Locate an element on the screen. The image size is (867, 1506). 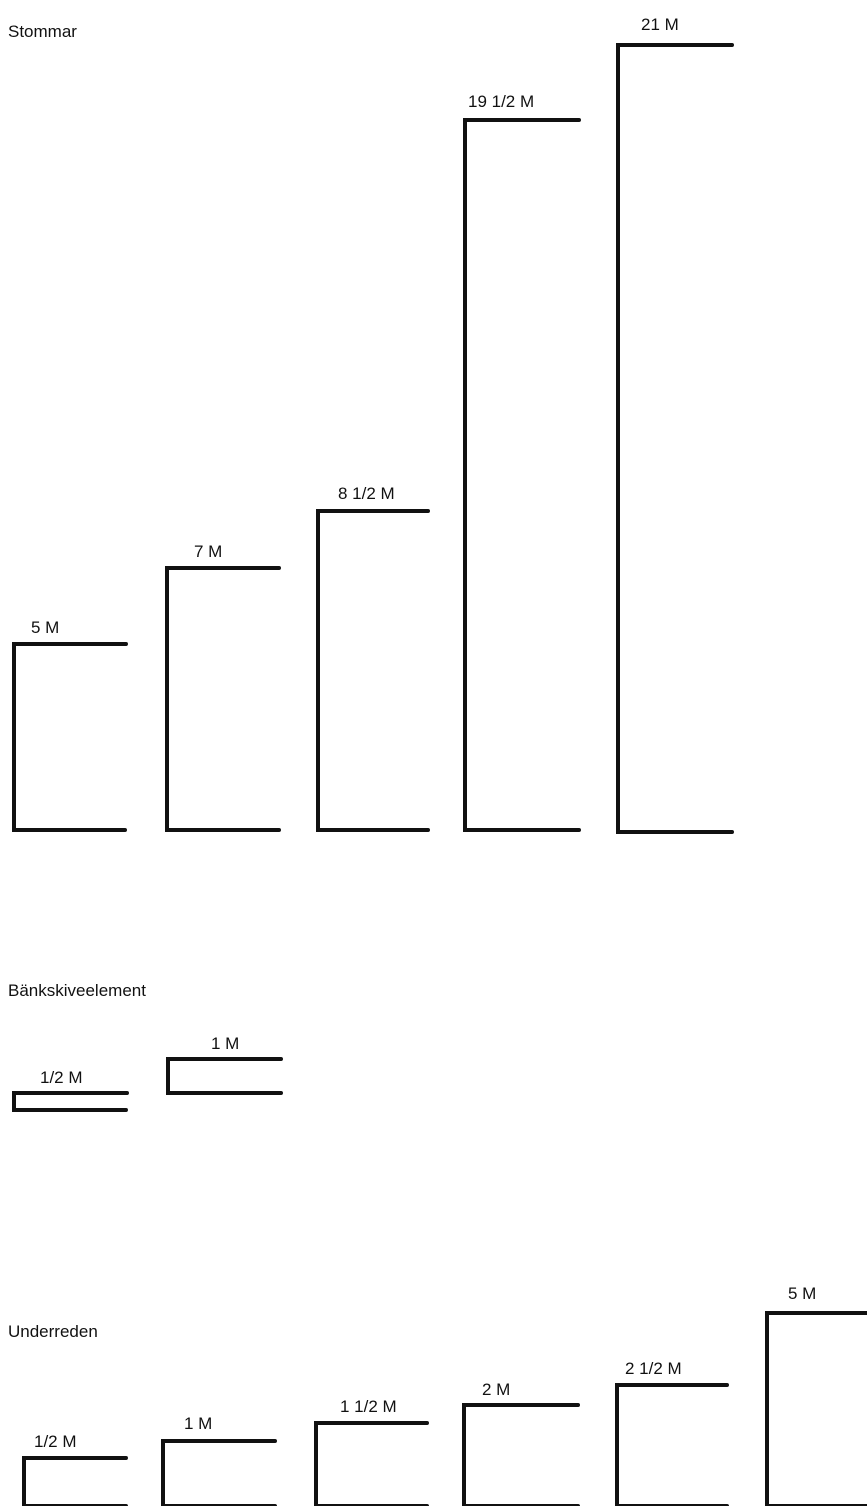
underreden-label-3: 1 1/2 M is located at coordinates (368, 1406).